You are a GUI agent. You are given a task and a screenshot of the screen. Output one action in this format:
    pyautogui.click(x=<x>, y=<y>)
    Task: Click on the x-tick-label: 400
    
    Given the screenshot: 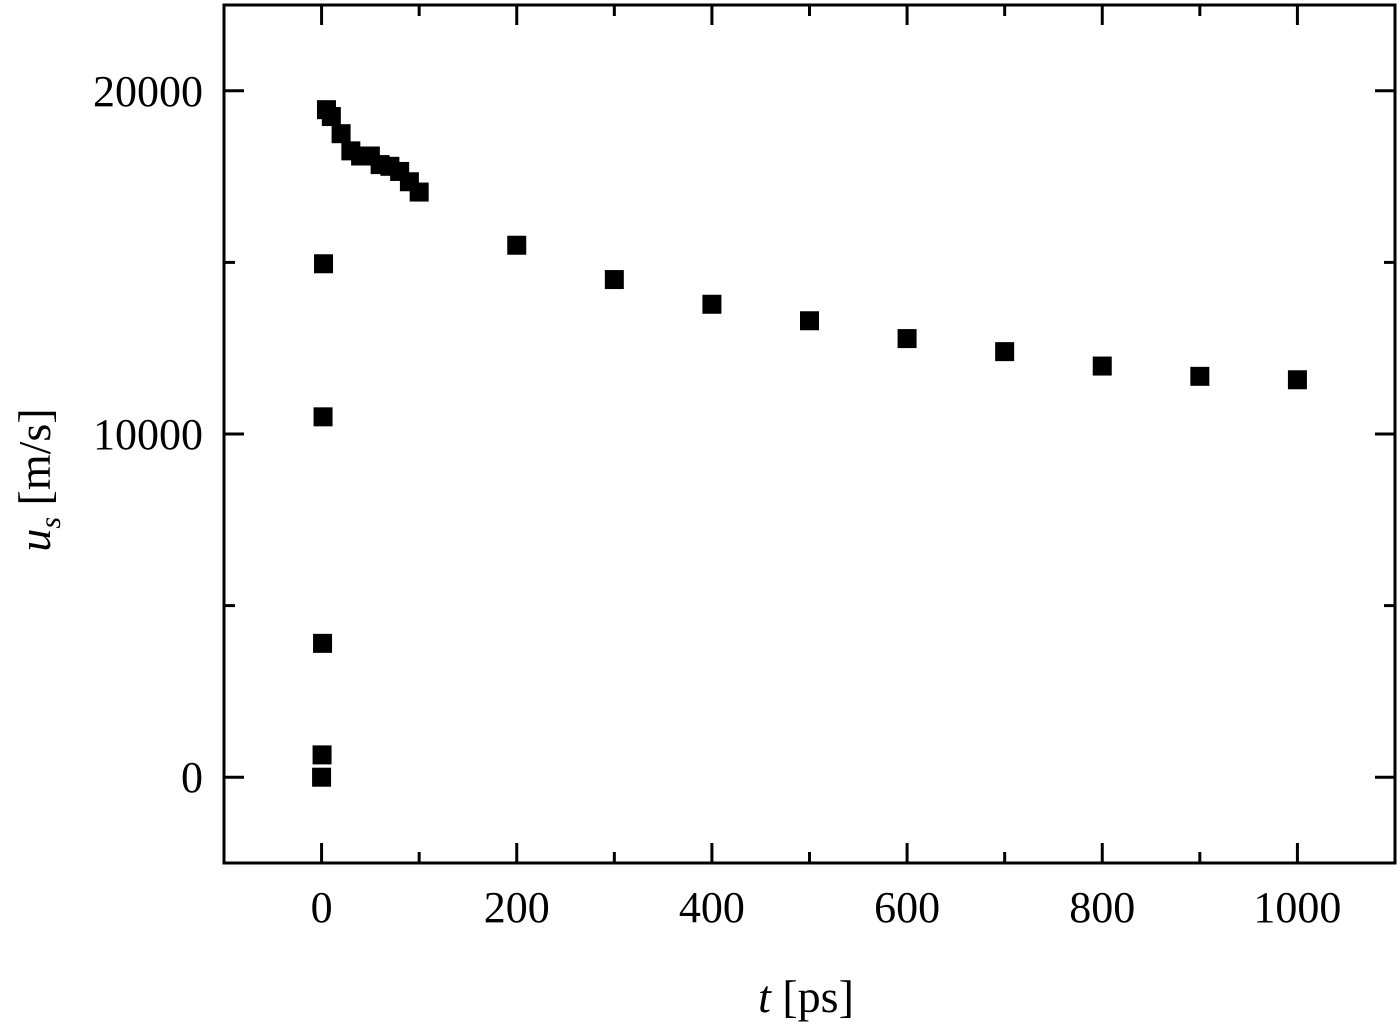 What is the action you would take?
    pyautogui.click(x=712, y=907)
    